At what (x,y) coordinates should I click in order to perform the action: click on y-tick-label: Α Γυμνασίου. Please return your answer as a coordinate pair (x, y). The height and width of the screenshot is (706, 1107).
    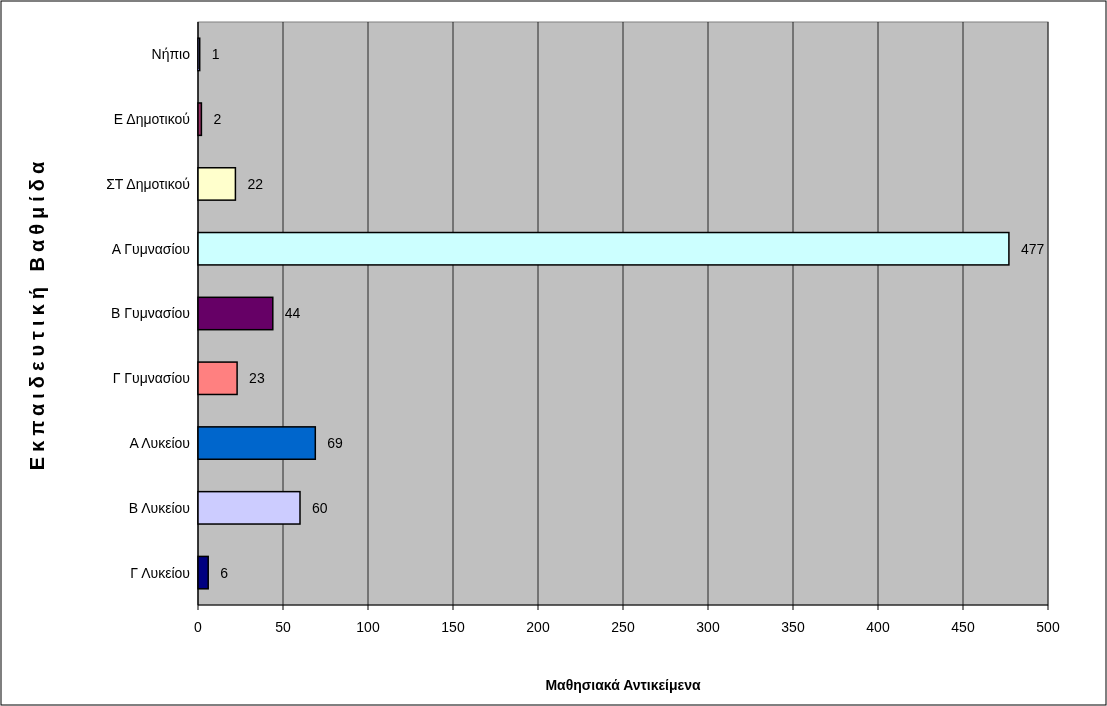
    Looking at the image, I should click on (150, 248).